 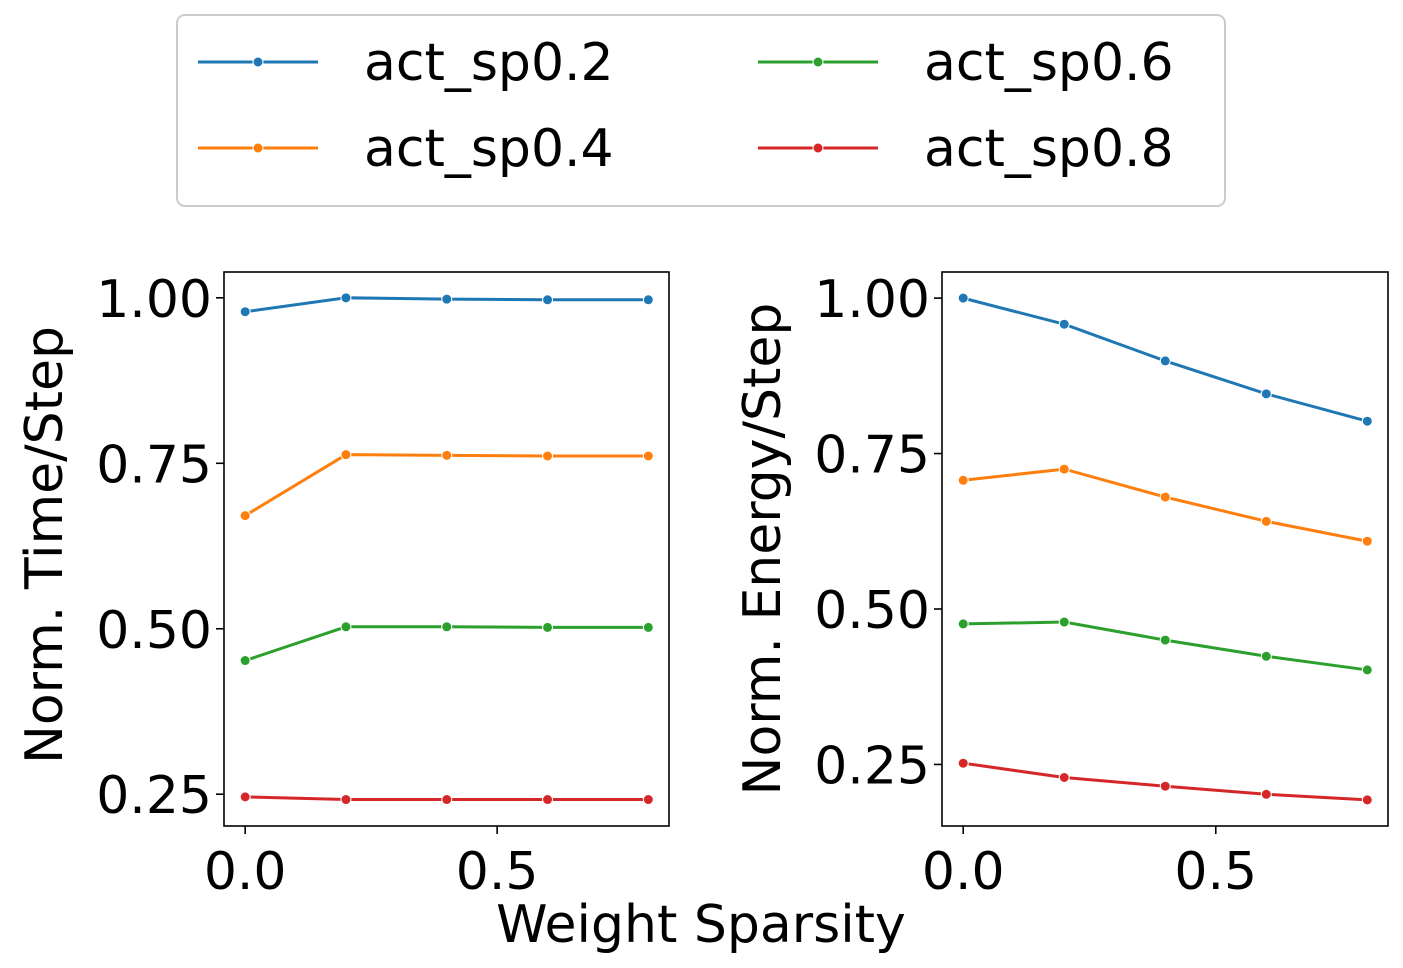 I want to click on legend-entry: act_sp0.8, so click(x=966, y=149).